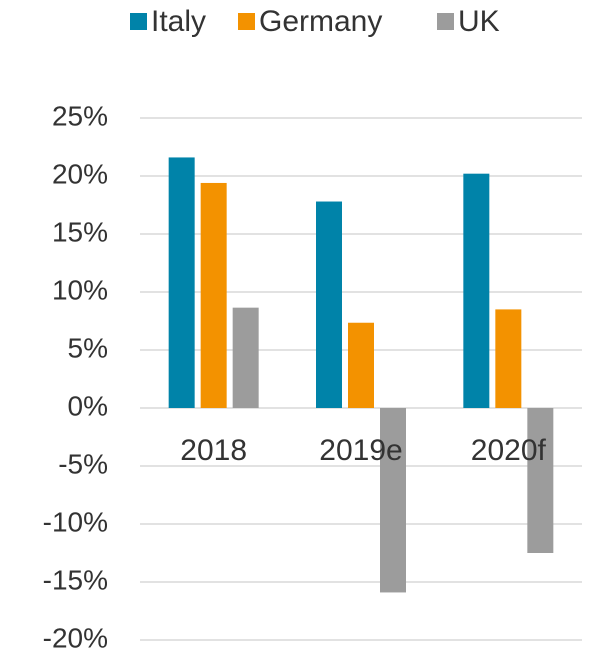 The image size is (590, 663). What do you see at coordinates (88, 347) in the screenshot?
I see `y-tick-label: 5%` at bounding box center [88, 347].